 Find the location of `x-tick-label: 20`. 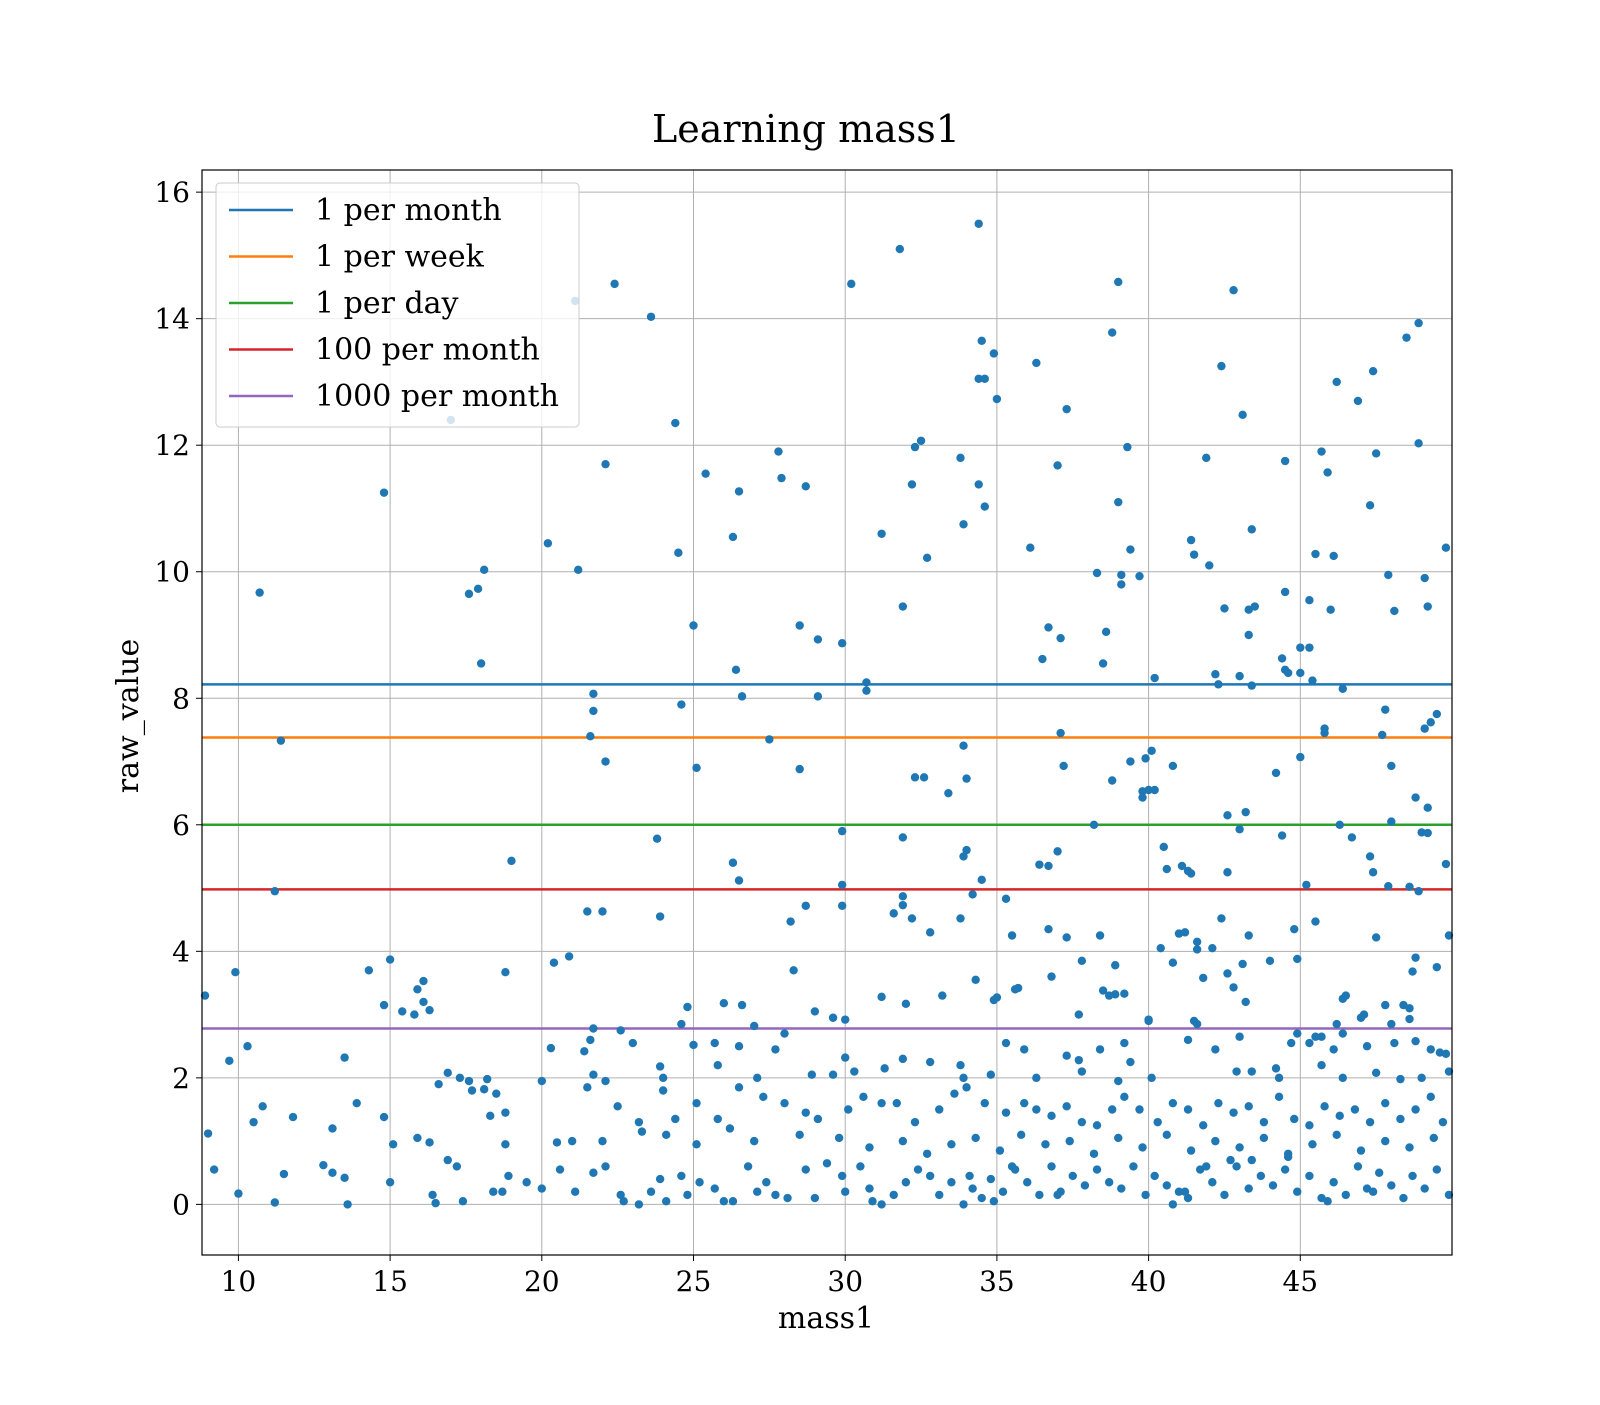

x-tick-label: 20 is located at coordinates (542, 1281).